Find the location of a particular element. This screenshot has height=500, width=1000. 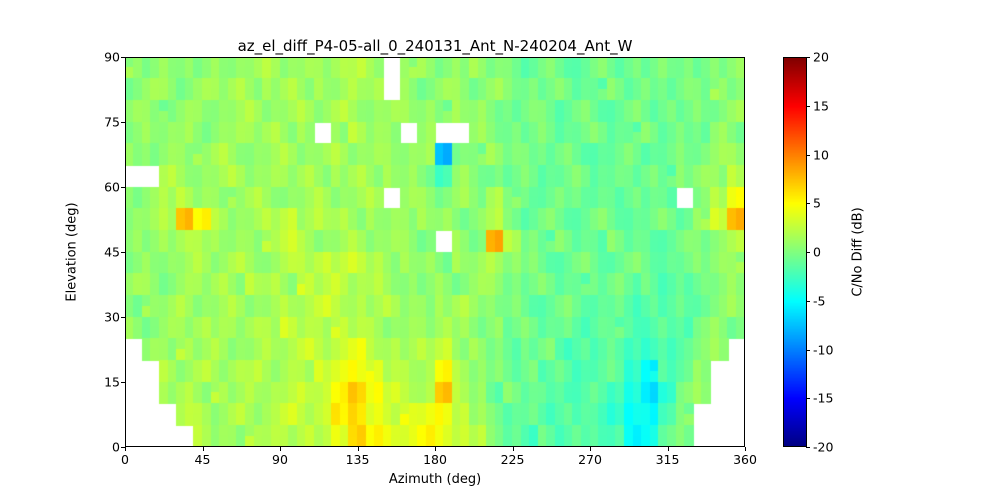

colorbar-tick-label: 5 is located at coordinates (817, 203).